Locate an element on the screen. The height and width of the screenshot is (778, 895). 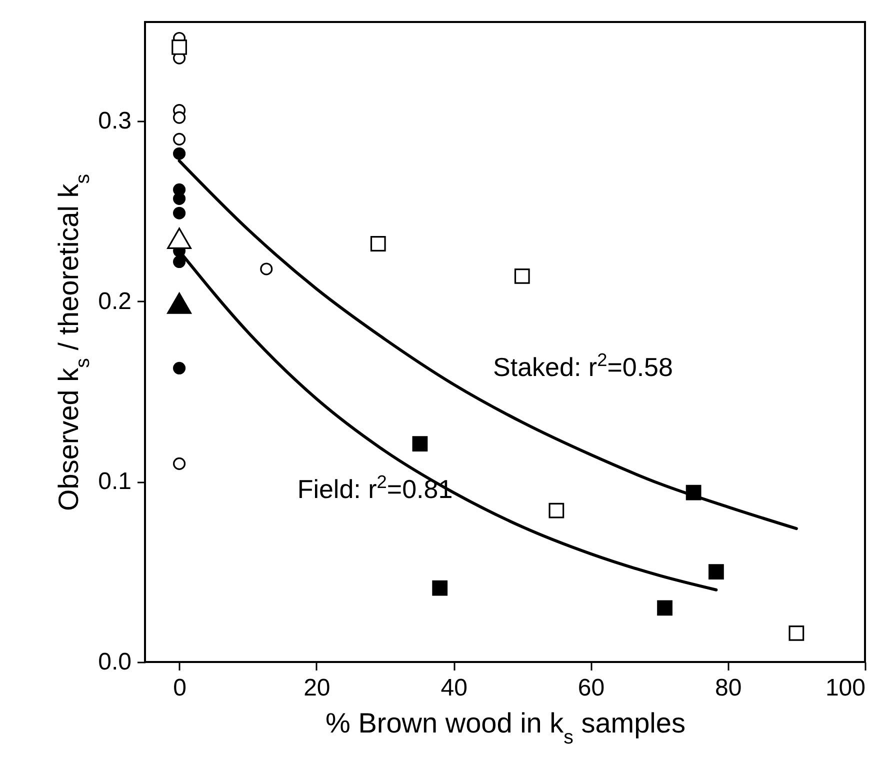
y-tick-label: 0.3 is located at coordinates (115, 121).